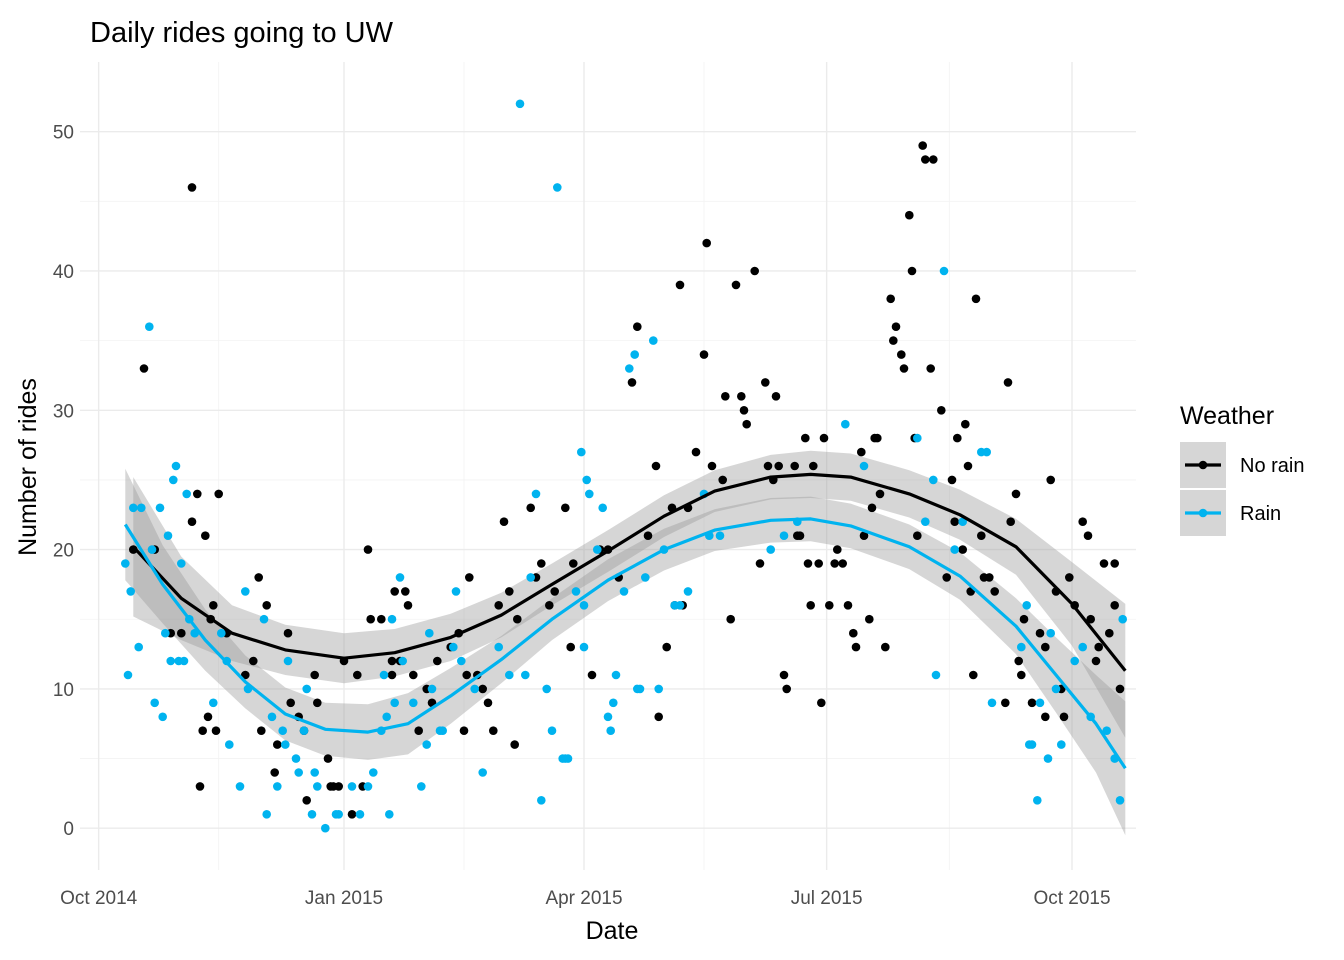 The width and height of the screenshot is (1344, 960). Describe the element at coordinates (585, 898) in the screenshot. I see `x-axis-ticks: Oct 2014 Jan 2015 Apr 2015 Jul 2015 Oct 2015` at that location.